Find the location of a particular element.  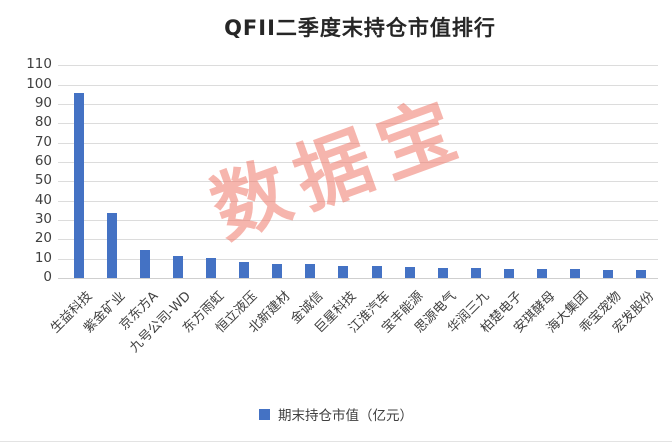

chart-title: QFII二季度末持仓市值排行 is located at coordinates (360, 28).